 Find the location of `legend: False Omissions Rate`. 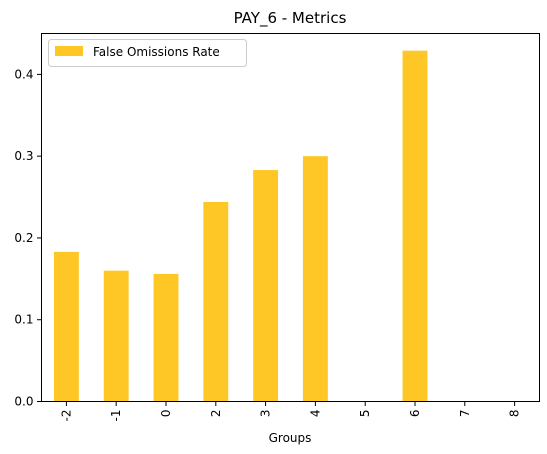

legend: False Omissions Rate is located at coordinates (147, 53).